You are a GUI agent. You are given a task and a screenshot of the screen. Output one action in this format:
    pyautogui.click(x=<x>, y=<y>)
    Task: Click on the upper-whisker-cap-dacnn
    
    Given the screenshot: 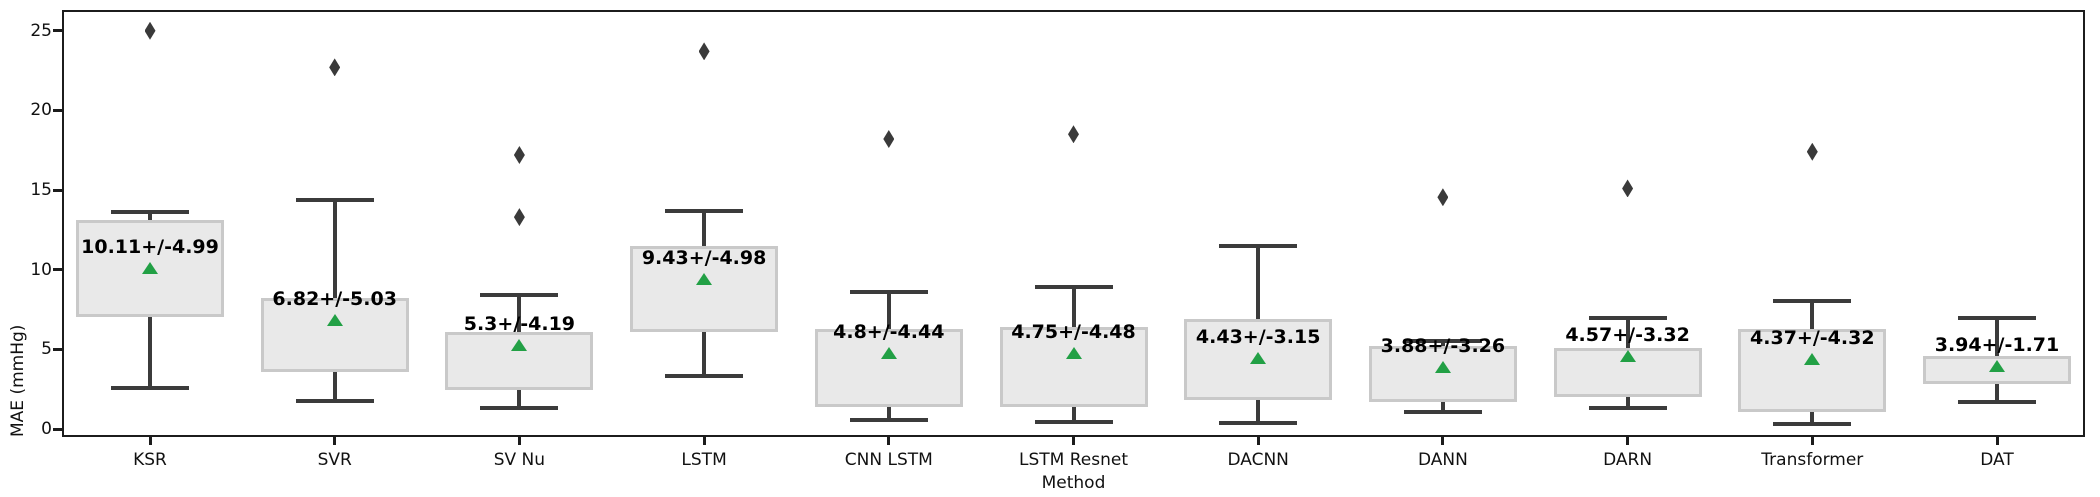 What is the action you would take?
    pyautogui.click(x=1258, y=245)
    